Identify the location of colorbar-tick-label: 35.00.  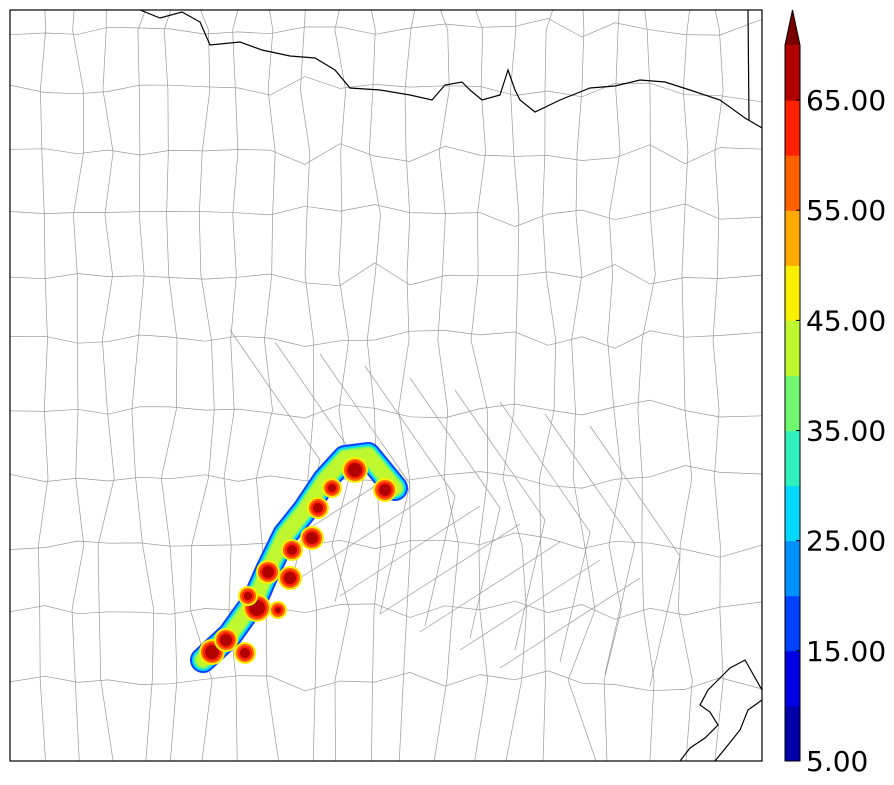
(846, 431).